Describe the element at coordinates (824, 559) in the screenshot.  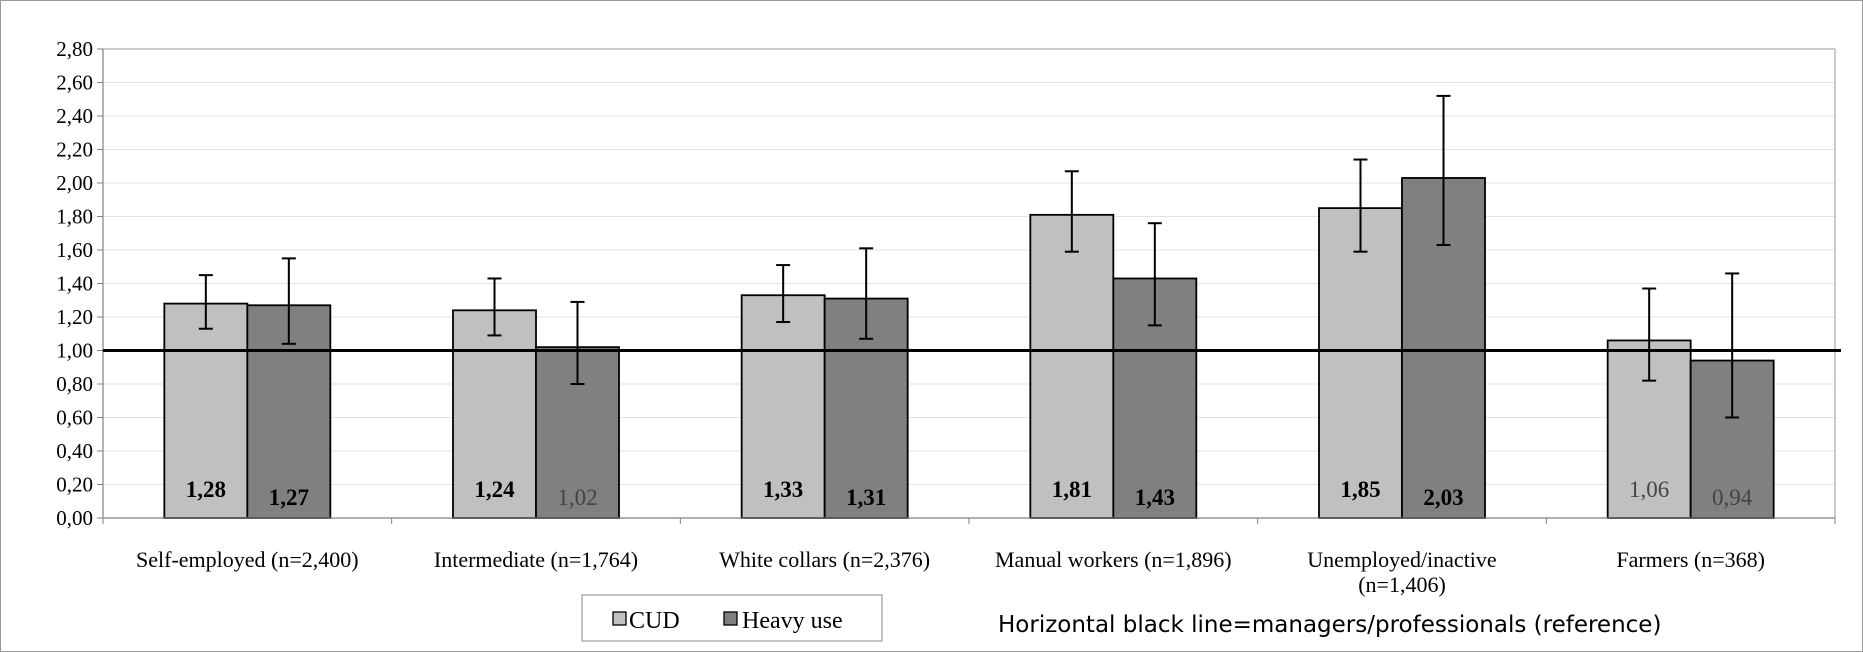
I see `x-category-label: White collars (n=2,376)` at that location.